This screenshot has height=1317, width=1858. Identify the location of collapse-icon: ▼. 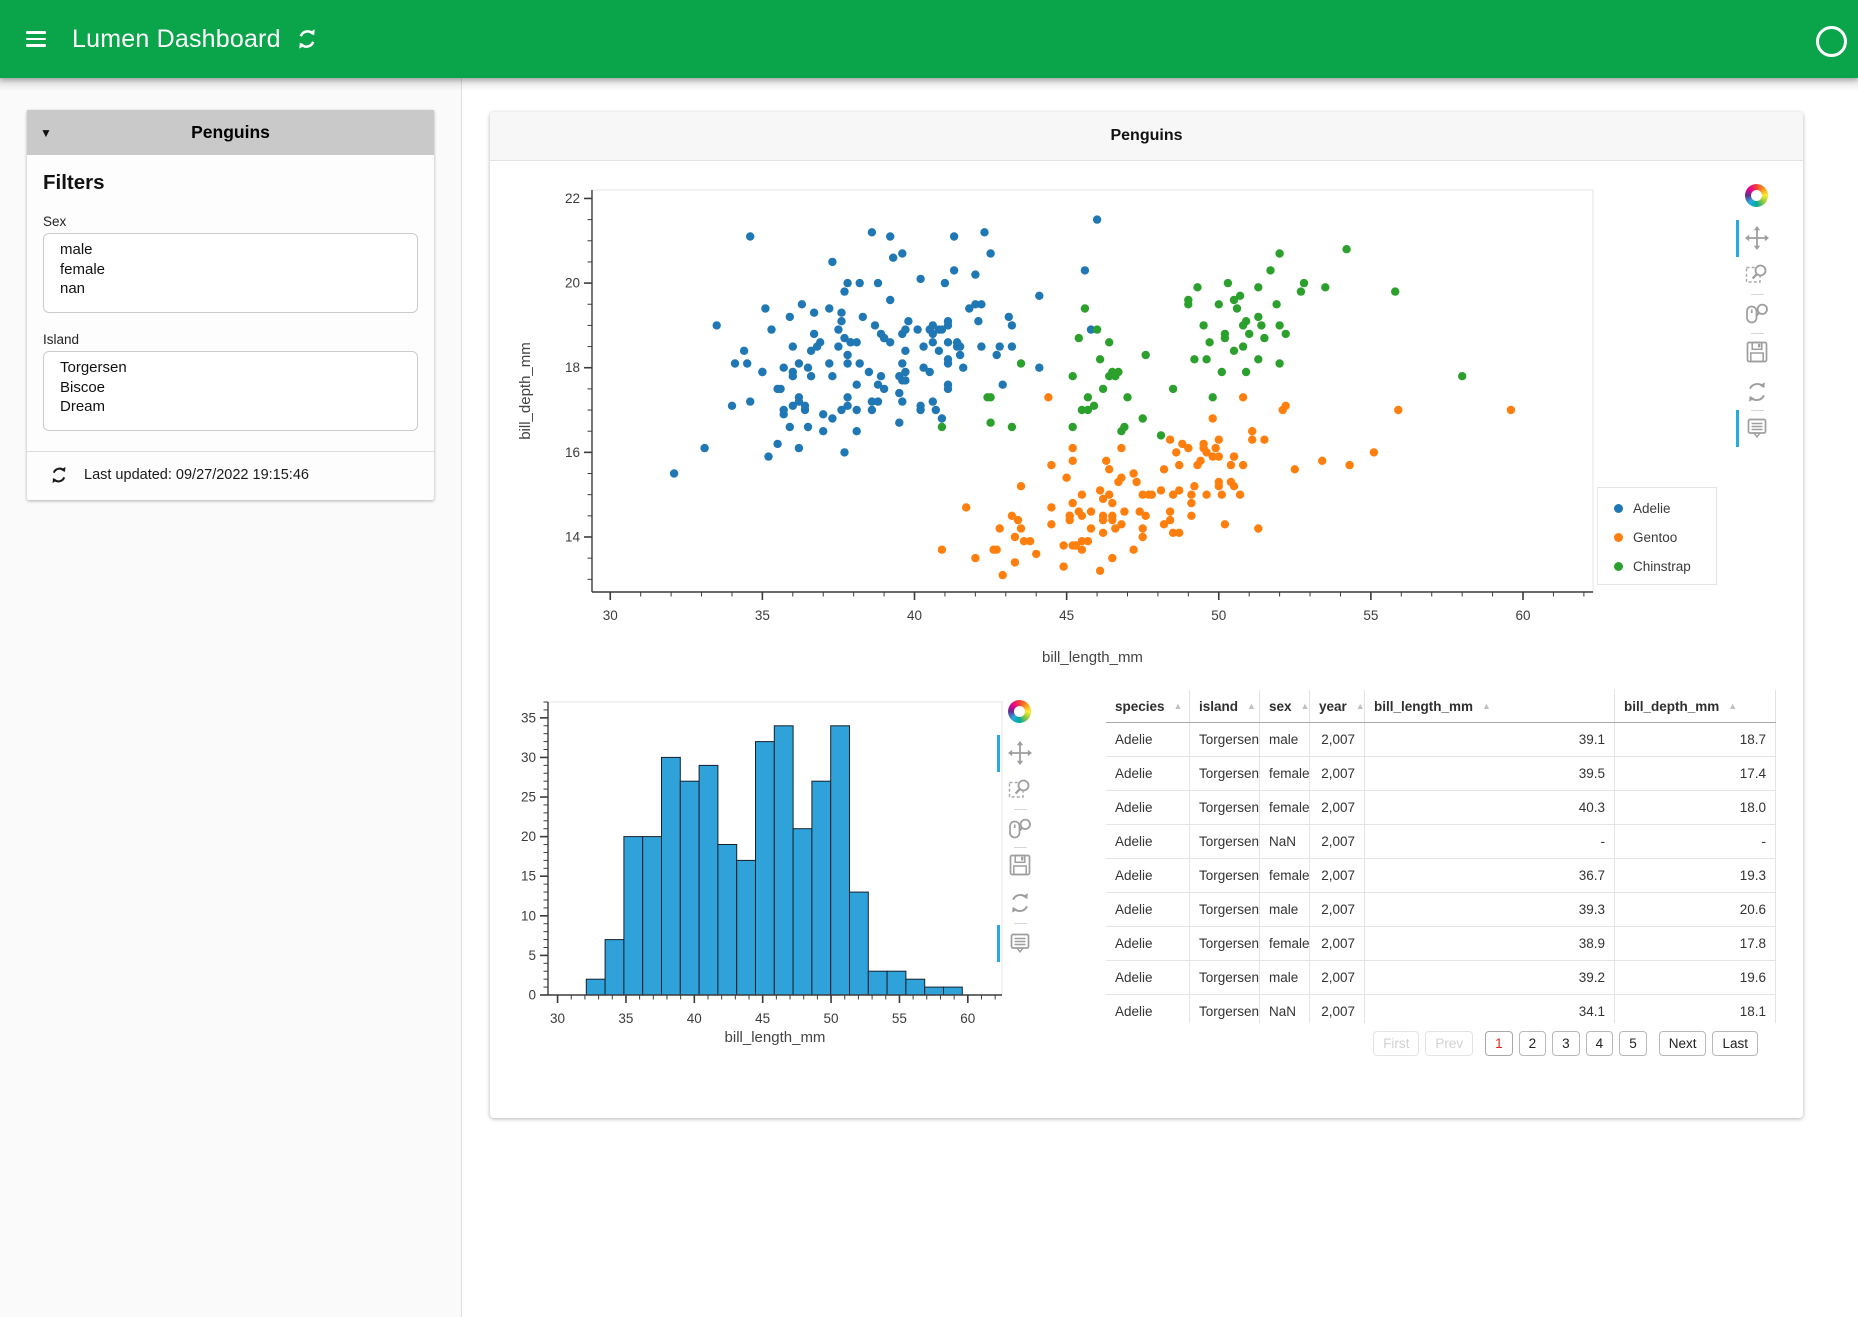
(46, 132).